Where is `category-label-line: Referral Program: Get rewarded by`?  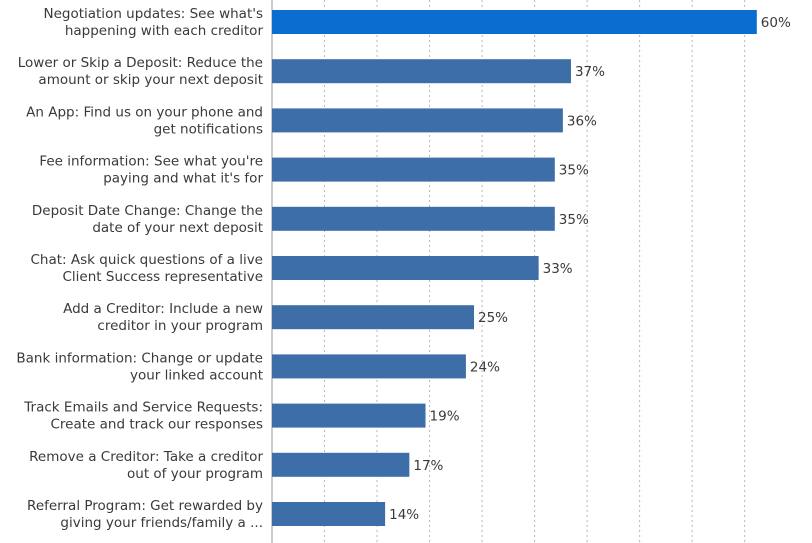 category-label-line: Referral Program: Get rewarded by is located at coordinates (145, 506).